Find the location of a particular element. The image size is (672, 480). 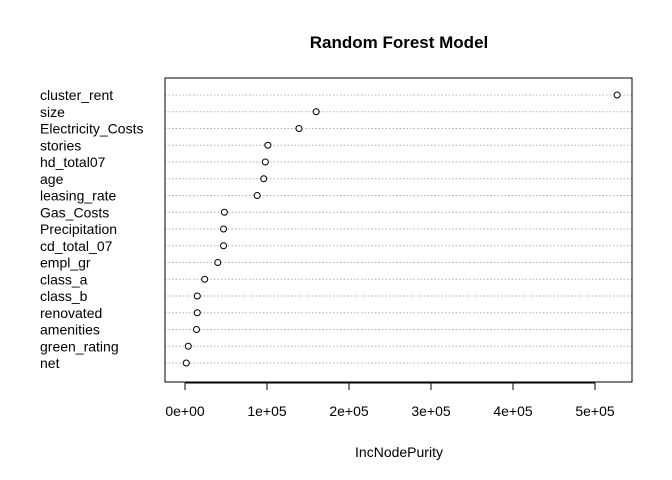

category-label: Gas_Costs is located at coordinates (74, 212).